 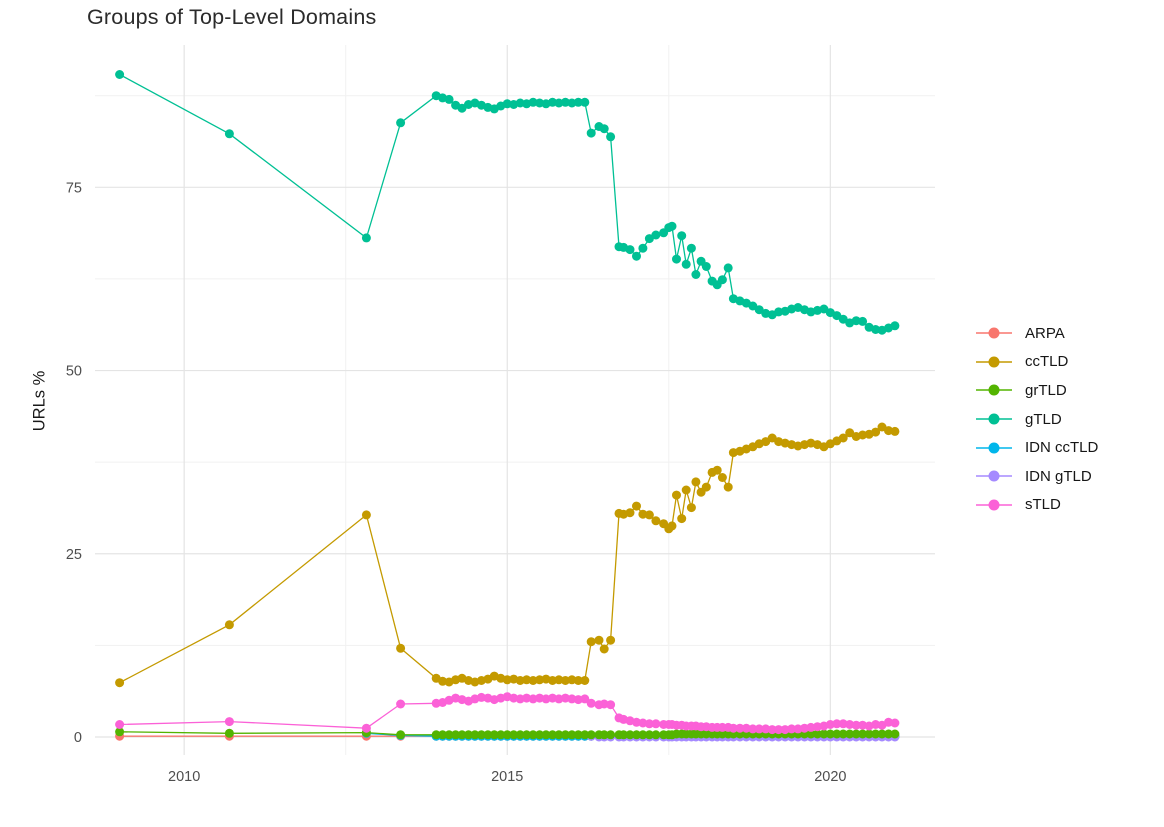 I want to click on legend-label: ARPA, so click(x=1045, y=333).